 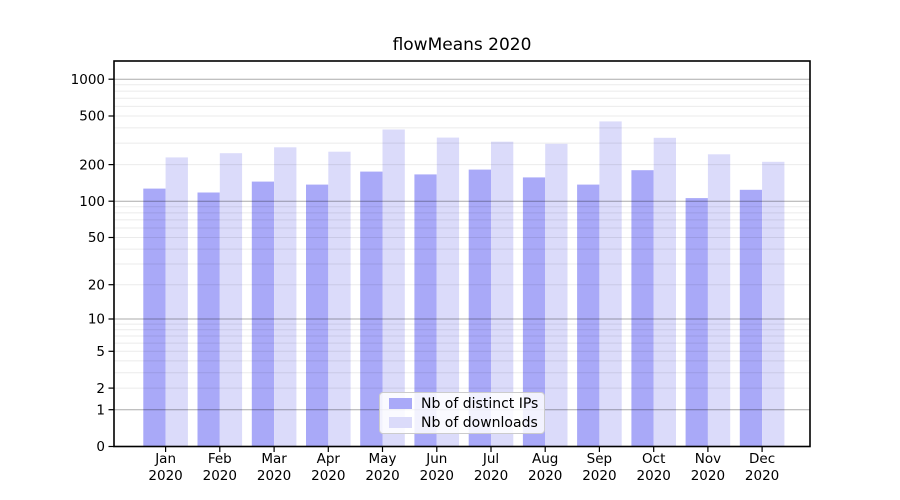 I want to click on legend: Nb of distinct IPs Nb of downloads, so click(x=462, y=413).